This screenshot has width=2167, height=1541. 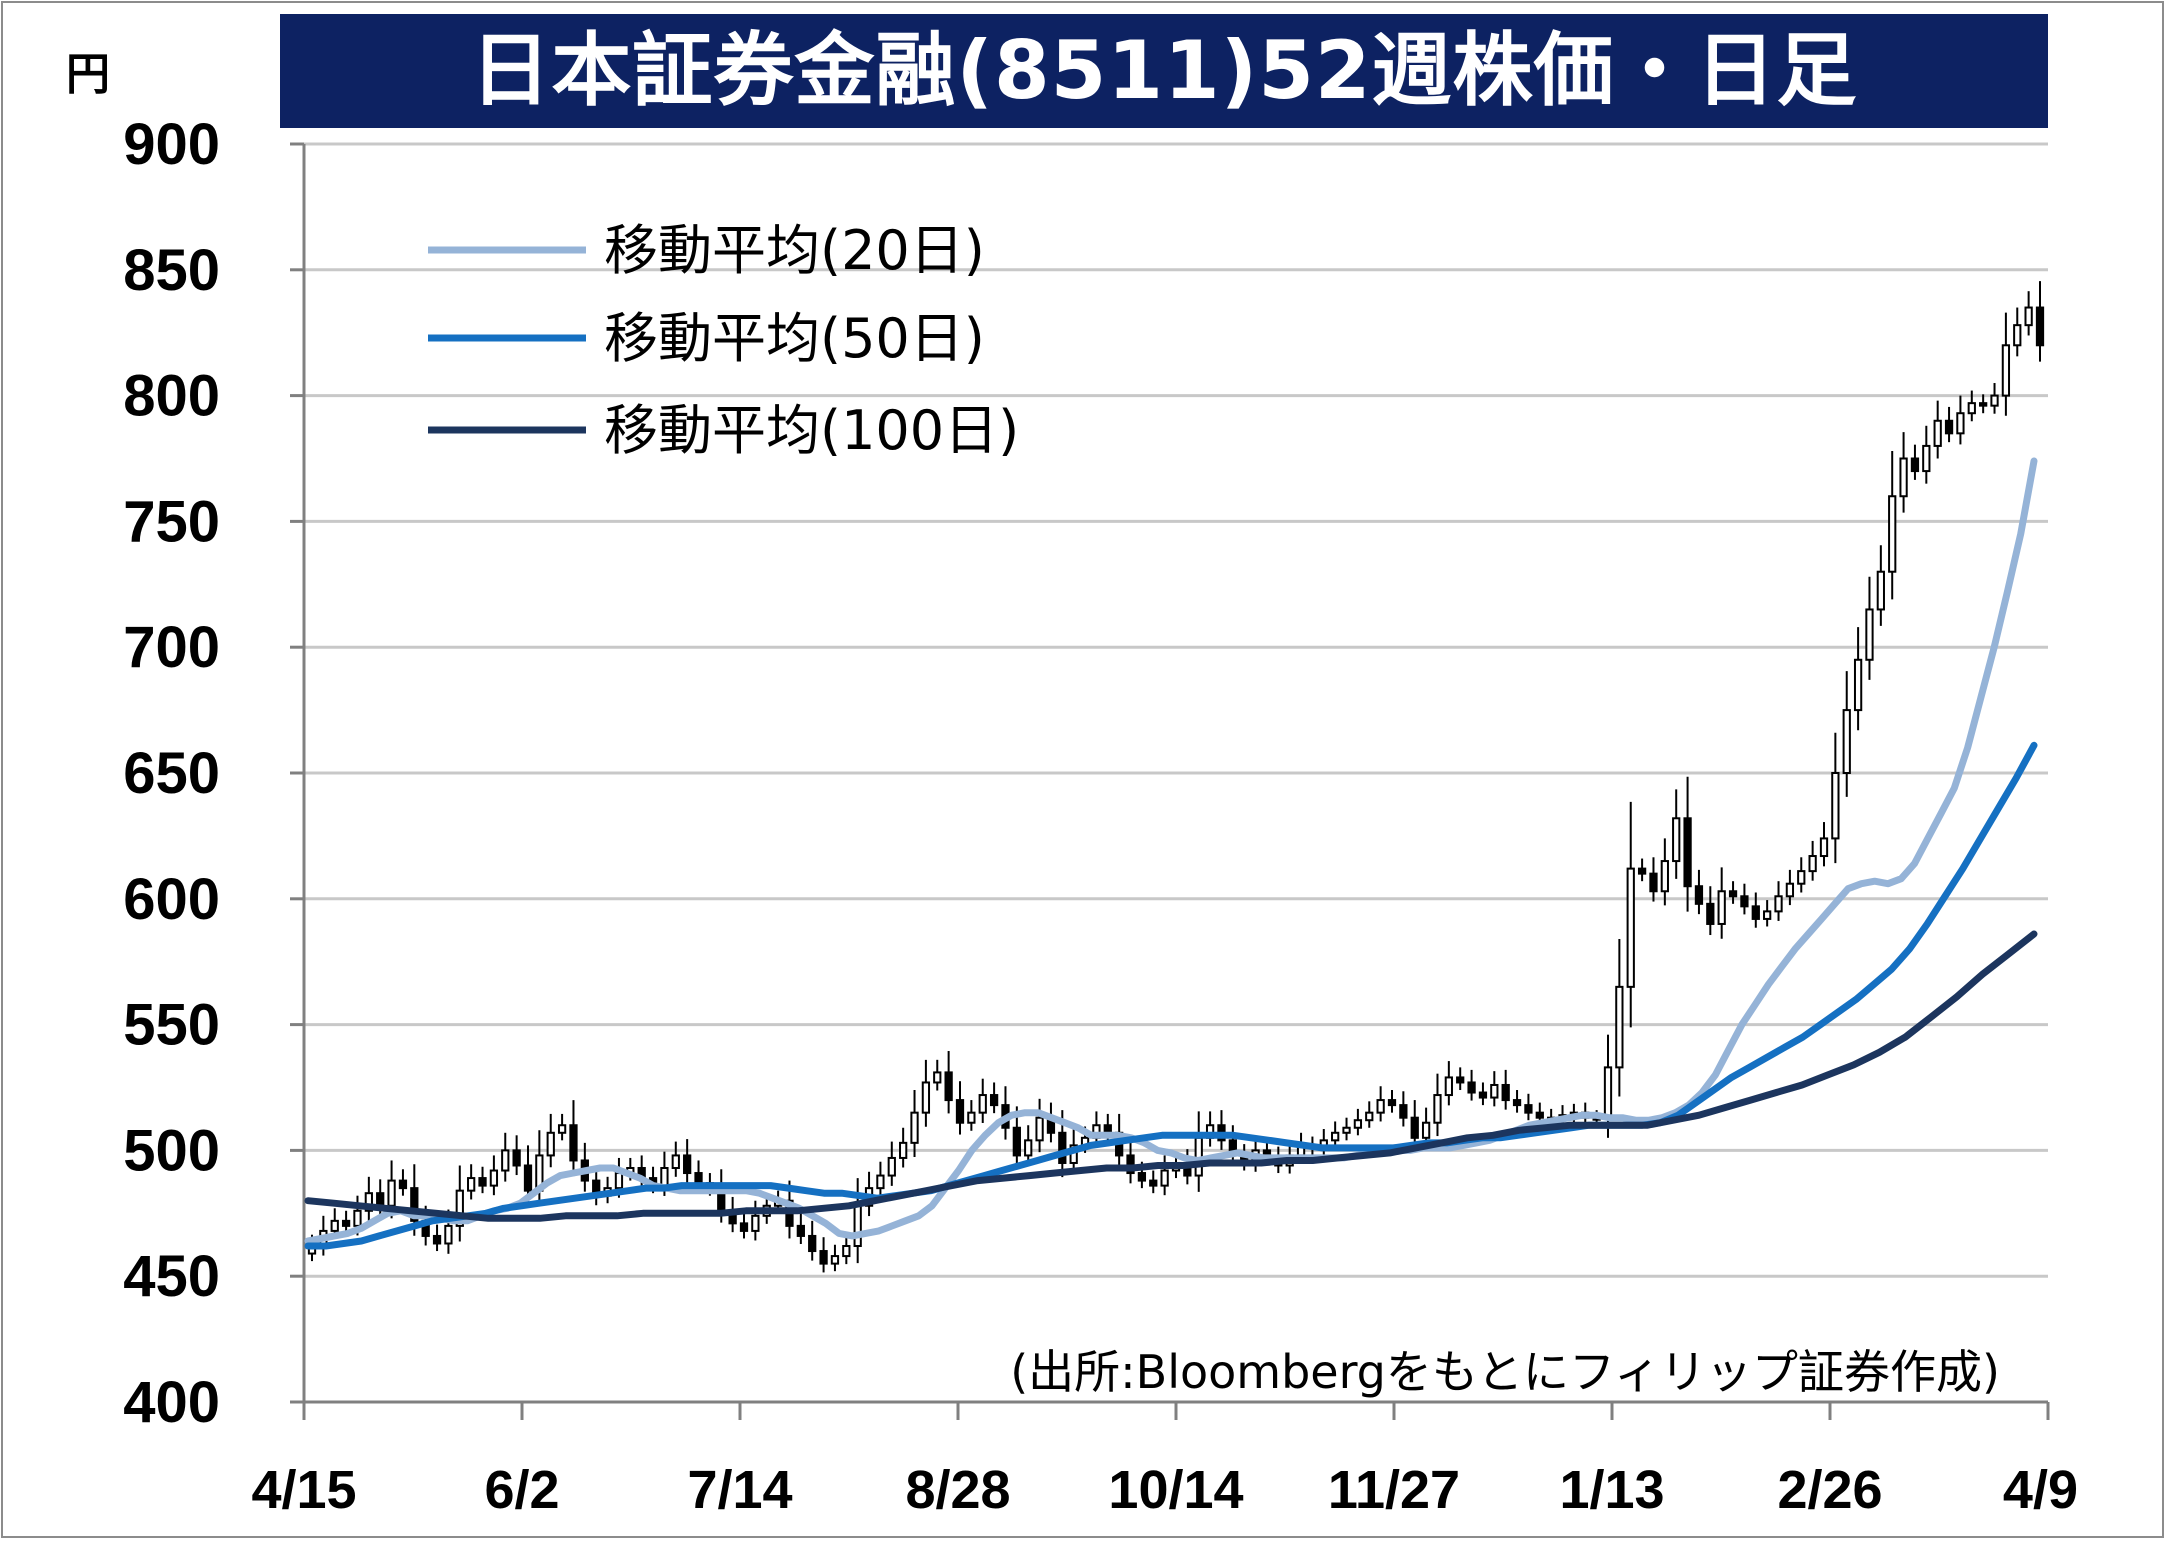 What do you see at coordinates (723, 340) in the screenshot?
I see `legend: 移動平均(20日) 移動平均(50日) 移動平均(100日)` at bounding box center [723, 340].